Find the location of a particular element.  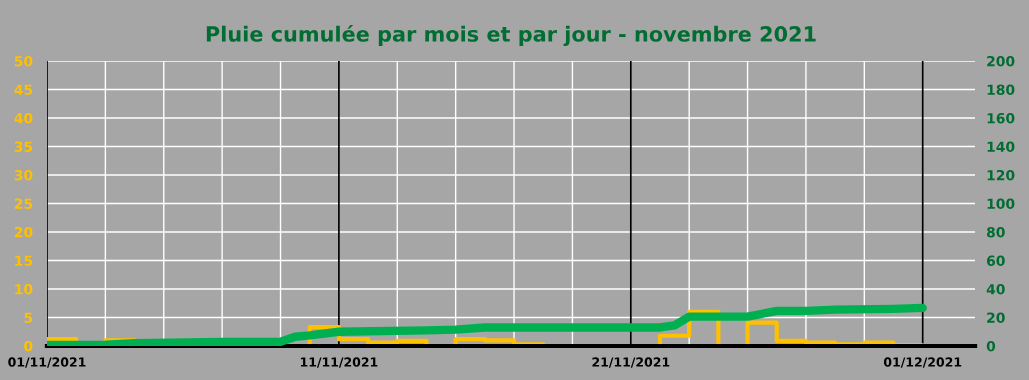

y2-tick-label: 40 is located at coordinates (995, 289).